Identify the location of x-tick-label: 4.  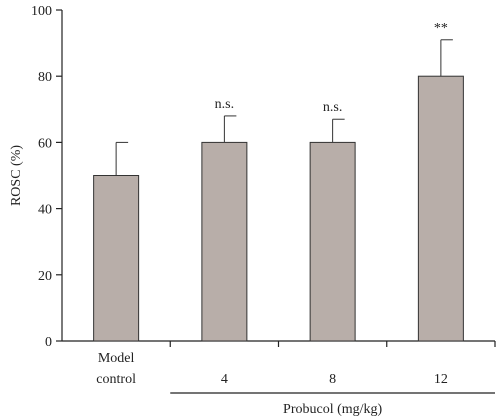
(224, 379).